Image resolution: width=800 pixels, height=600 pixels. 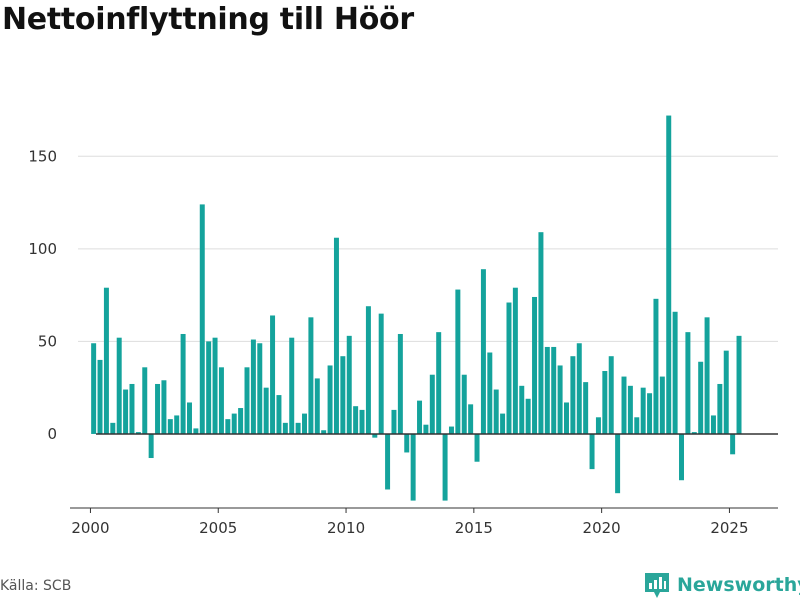 What do you see at coordinates (42, 249) in the screenshot?
I see `y-tick-label: 100` at bounding box center [42, 249].